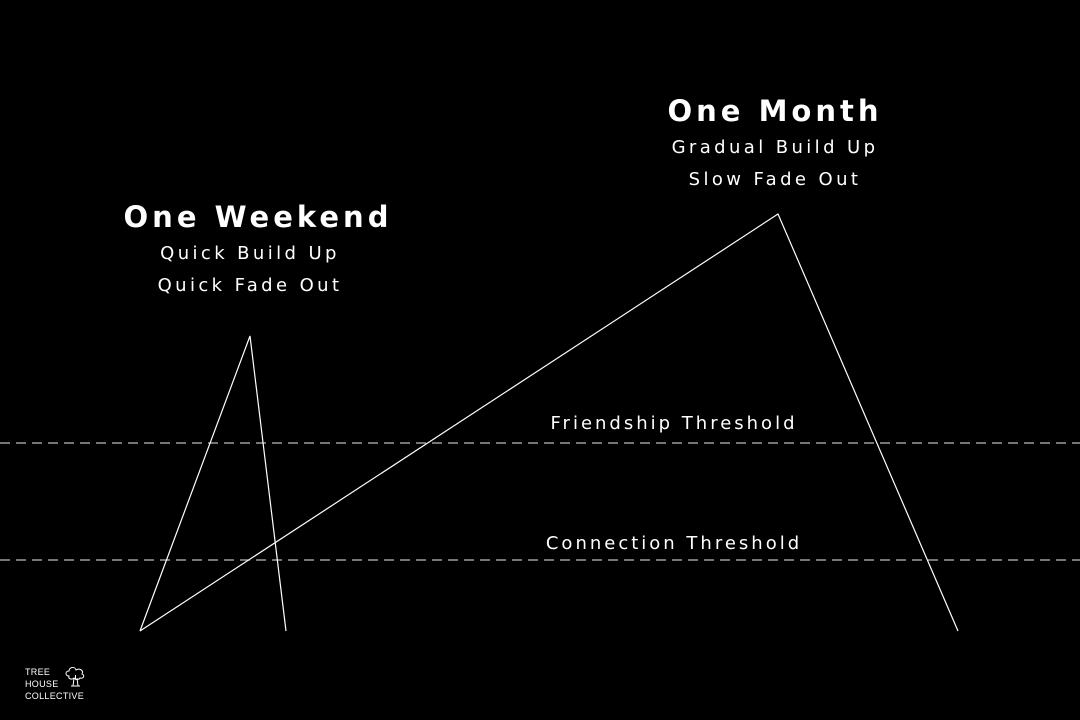 The height and width of the screenshot is (720, 1080). What do you see at coordinates (213, 483) in the screenshot?
I see `weekend-curve` at bounding box center [213, 483].